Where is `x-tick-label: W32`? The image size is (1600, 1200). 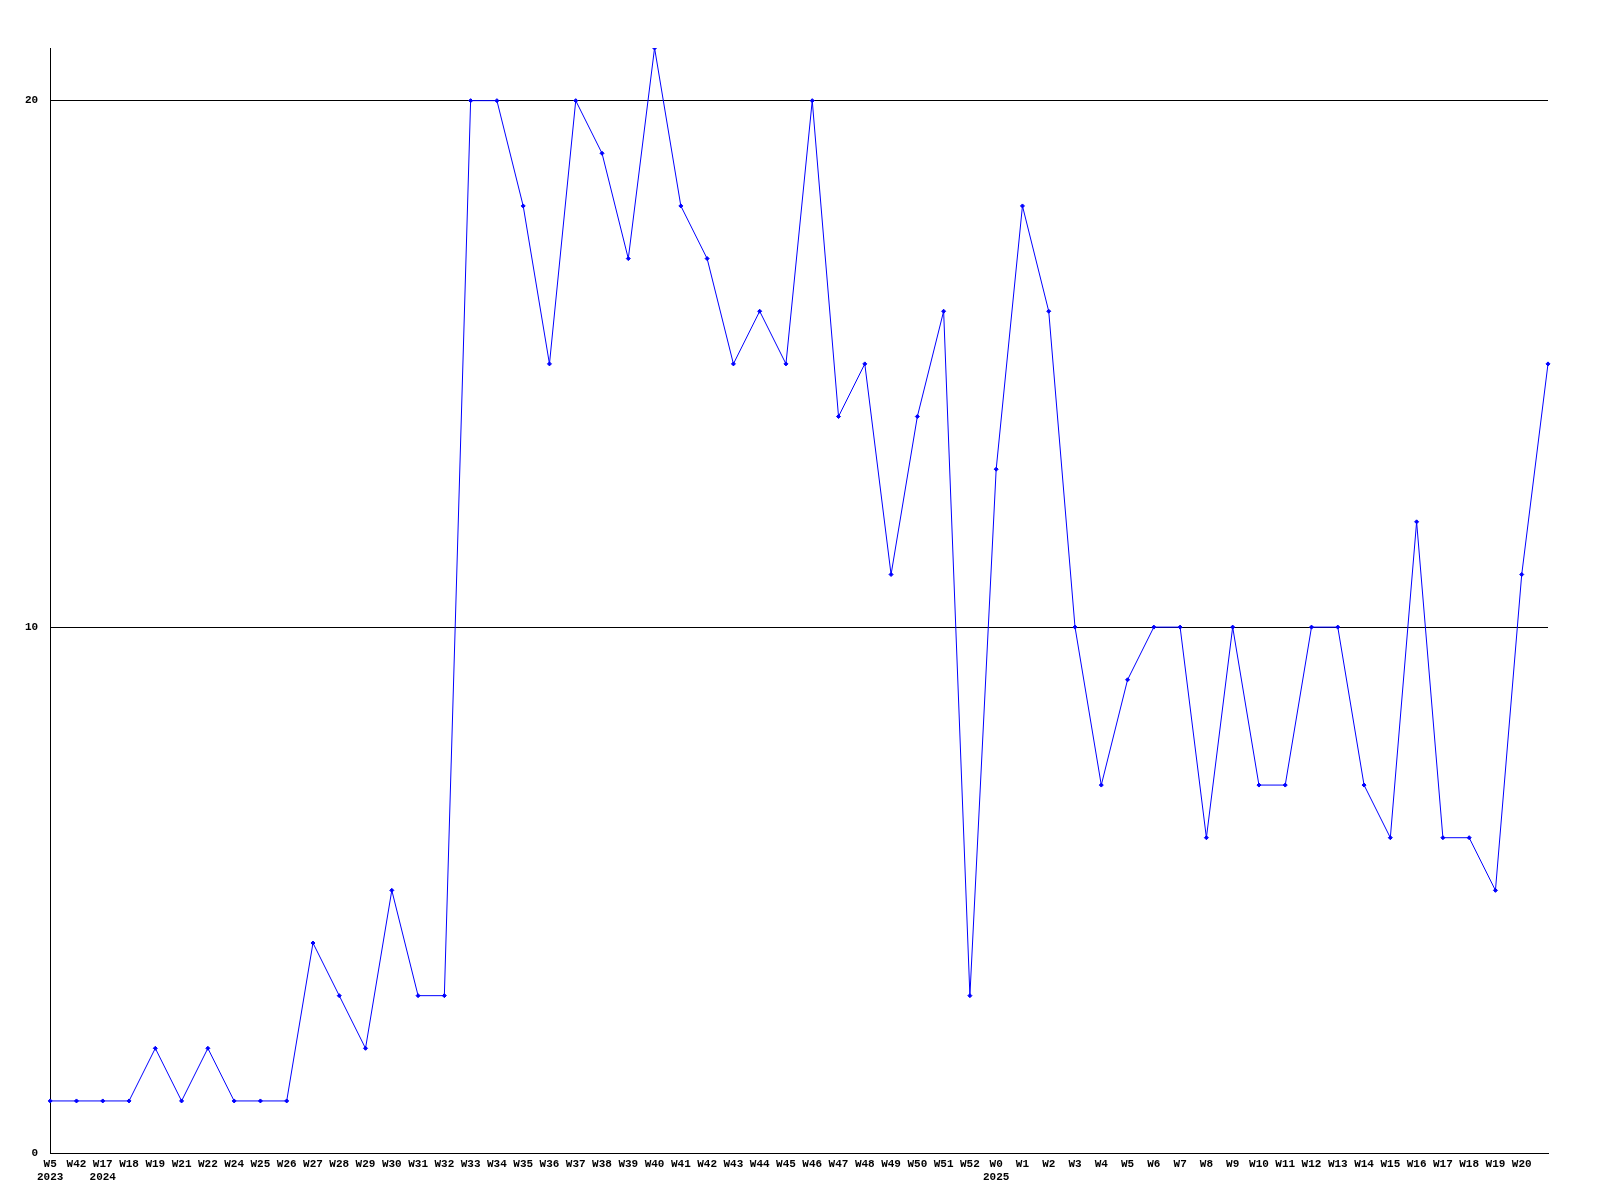
x-tick-label: W32 is located at coordinates (444, 1163).